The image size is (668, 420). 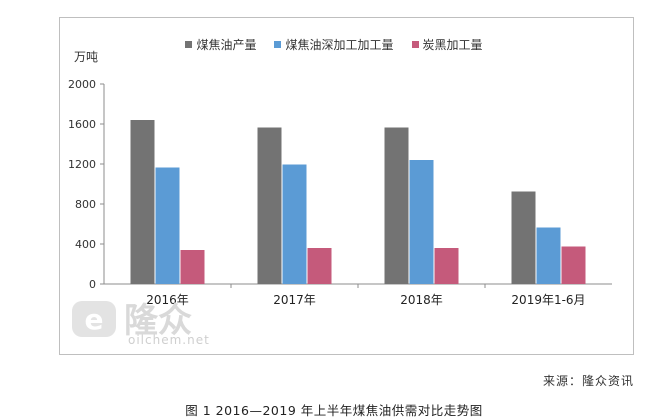 I want to click on y-tick-label-0: 0, so click(x=92, y=284).